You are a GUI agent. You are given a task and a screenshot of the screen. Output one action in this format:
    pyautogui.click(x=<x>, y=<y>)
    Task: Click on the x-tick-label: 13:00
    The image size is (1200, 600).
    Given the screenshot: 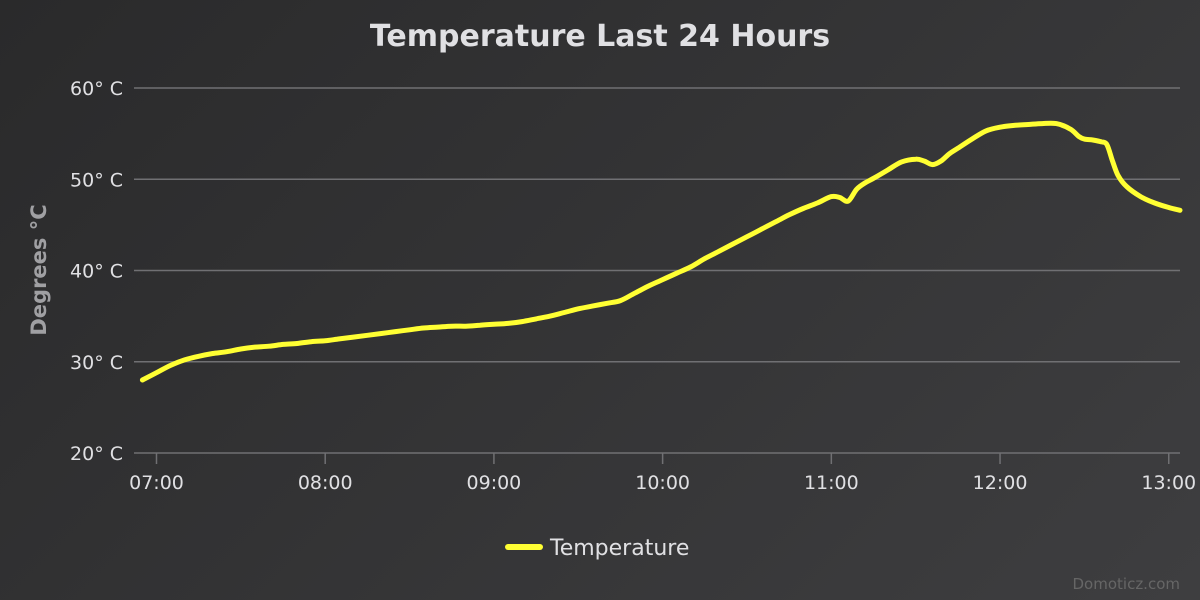 What is the action you would take?
    pyautogui.click(x=1168, y=483)
    